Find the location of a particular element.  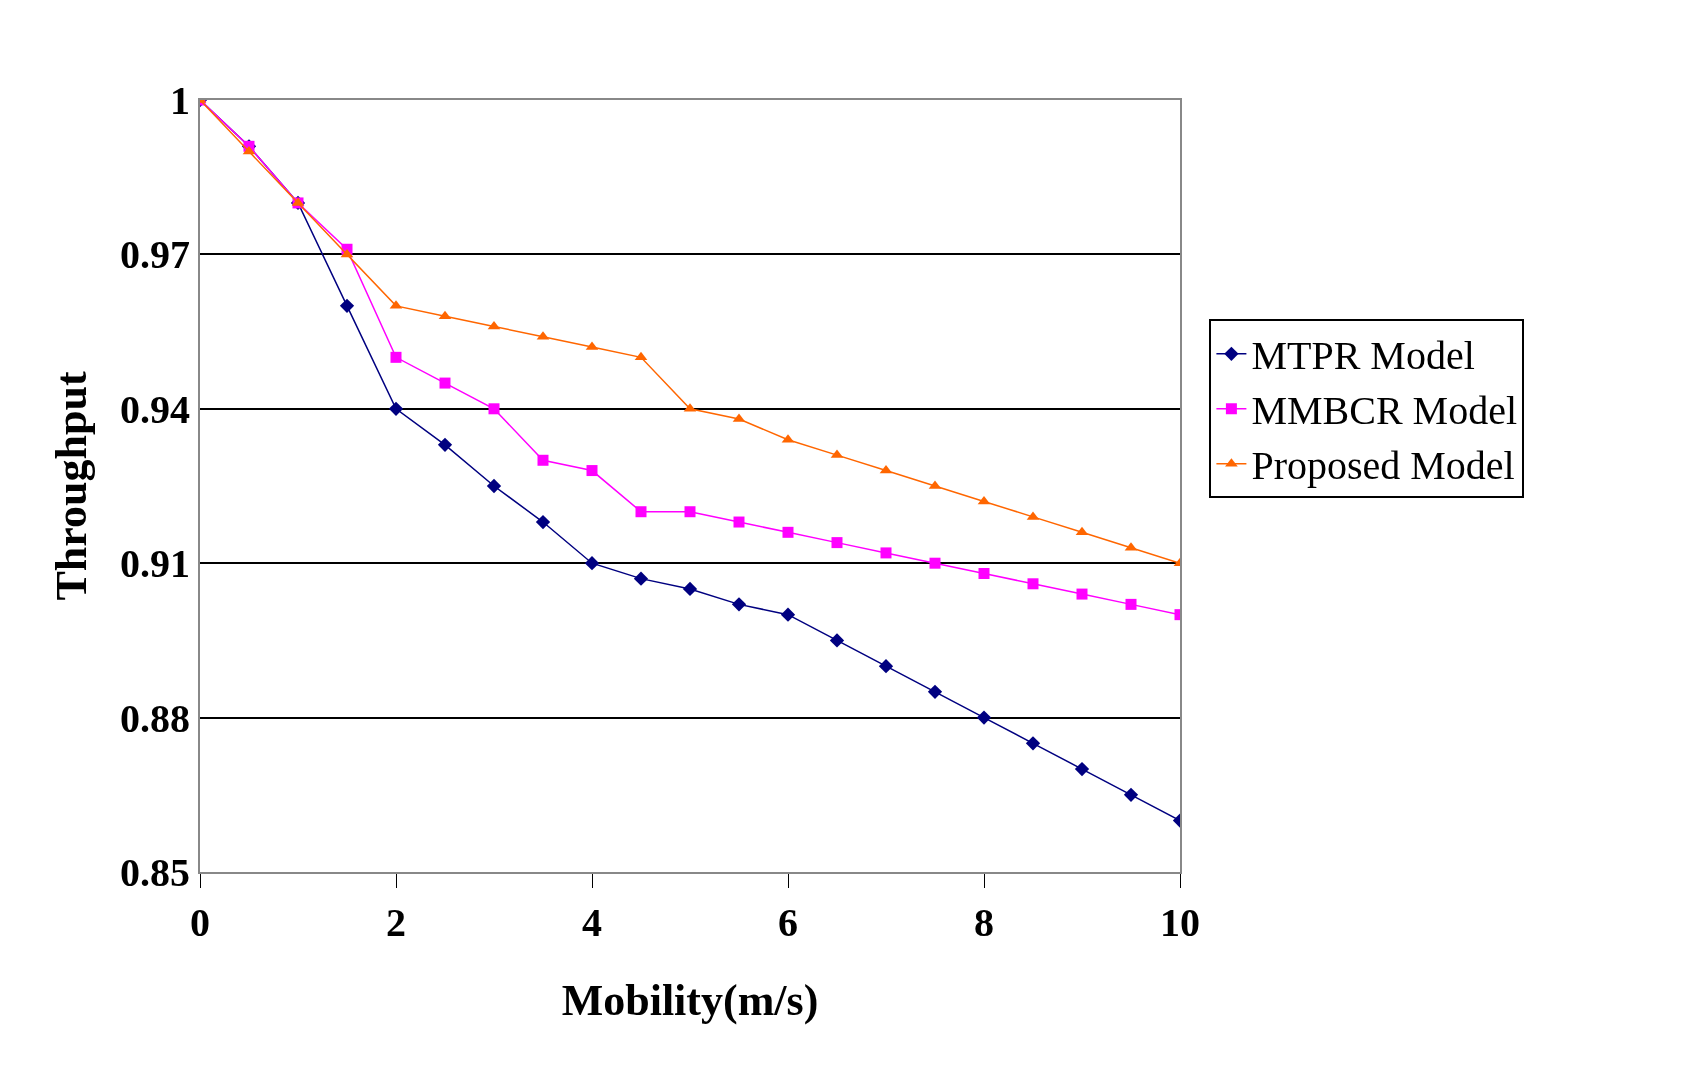

legend-label: MTPR Model is located at coordinates (1363, 356).